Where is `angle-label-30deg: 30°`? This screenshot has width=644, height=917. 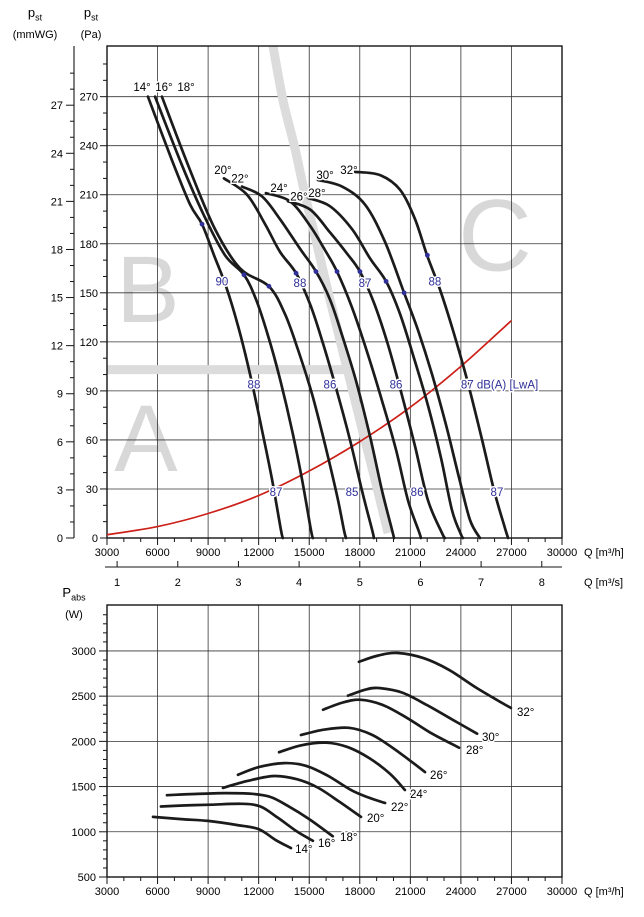
angle-label-30deg: 30° is located at coordinates (324, 176).